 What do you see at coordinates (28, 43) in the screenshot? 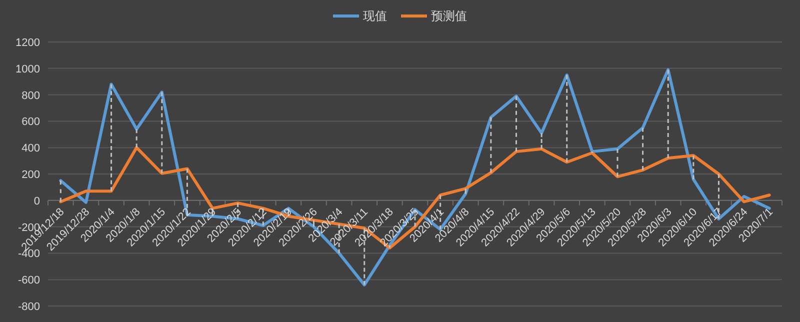
I see `y-tick-label: 1200` at bounding box center [28, 43].